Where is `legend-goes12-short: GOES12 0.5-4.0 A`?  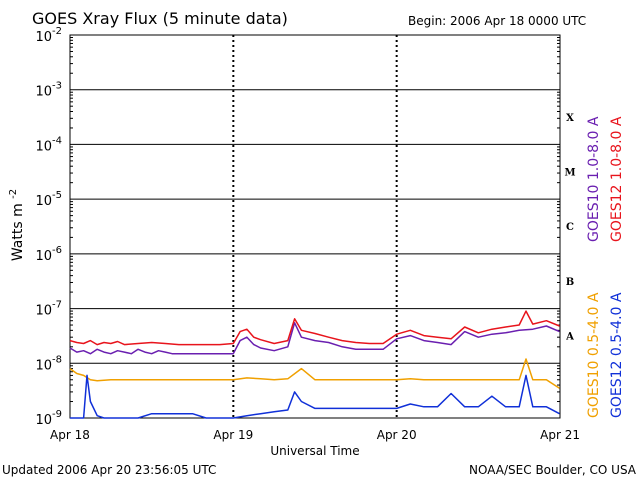
legend-goes12-short: GOES12 0.5-4.0 A is located at coordinates (617, 355).